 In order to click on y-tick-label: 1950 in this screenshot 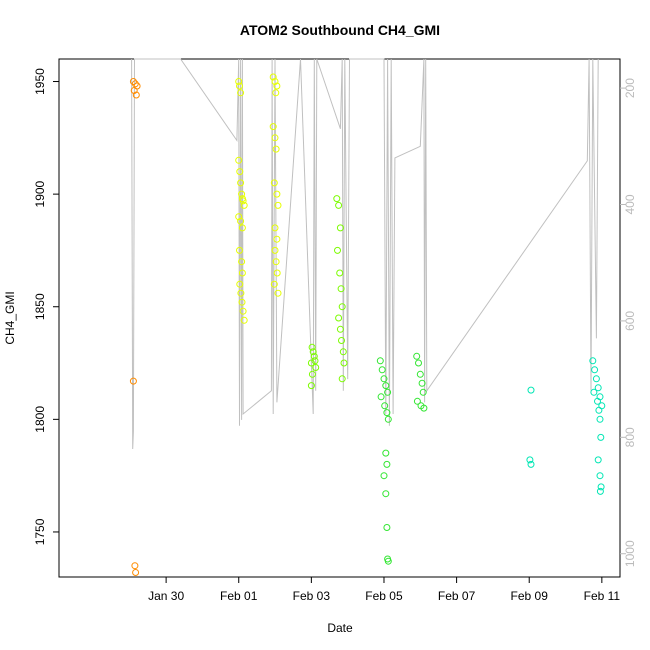, I will do `click(40, 81)`.